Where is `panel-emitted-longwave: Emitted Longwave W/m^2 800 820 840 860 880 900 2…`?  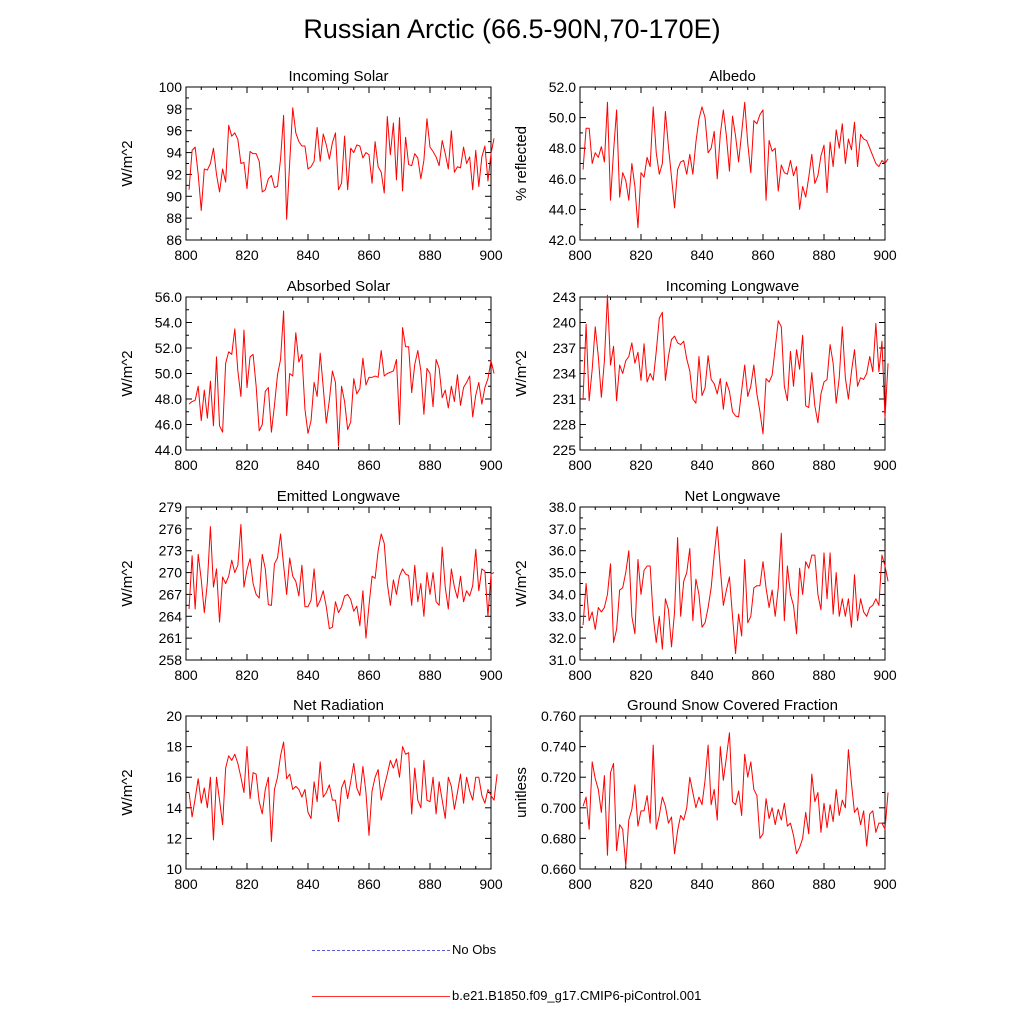
panel-emitted-longwave: Emitted Longwave W/m^2 800 820 840 860 880 900 2… is located at coordinates (311, 585).